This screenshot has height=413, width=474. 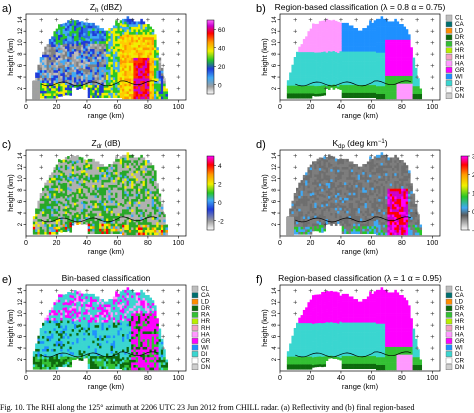 What do you see at coordinates (364, 54) in the screenshot?
I see `grid-markers` at bounding box center [364, 54].